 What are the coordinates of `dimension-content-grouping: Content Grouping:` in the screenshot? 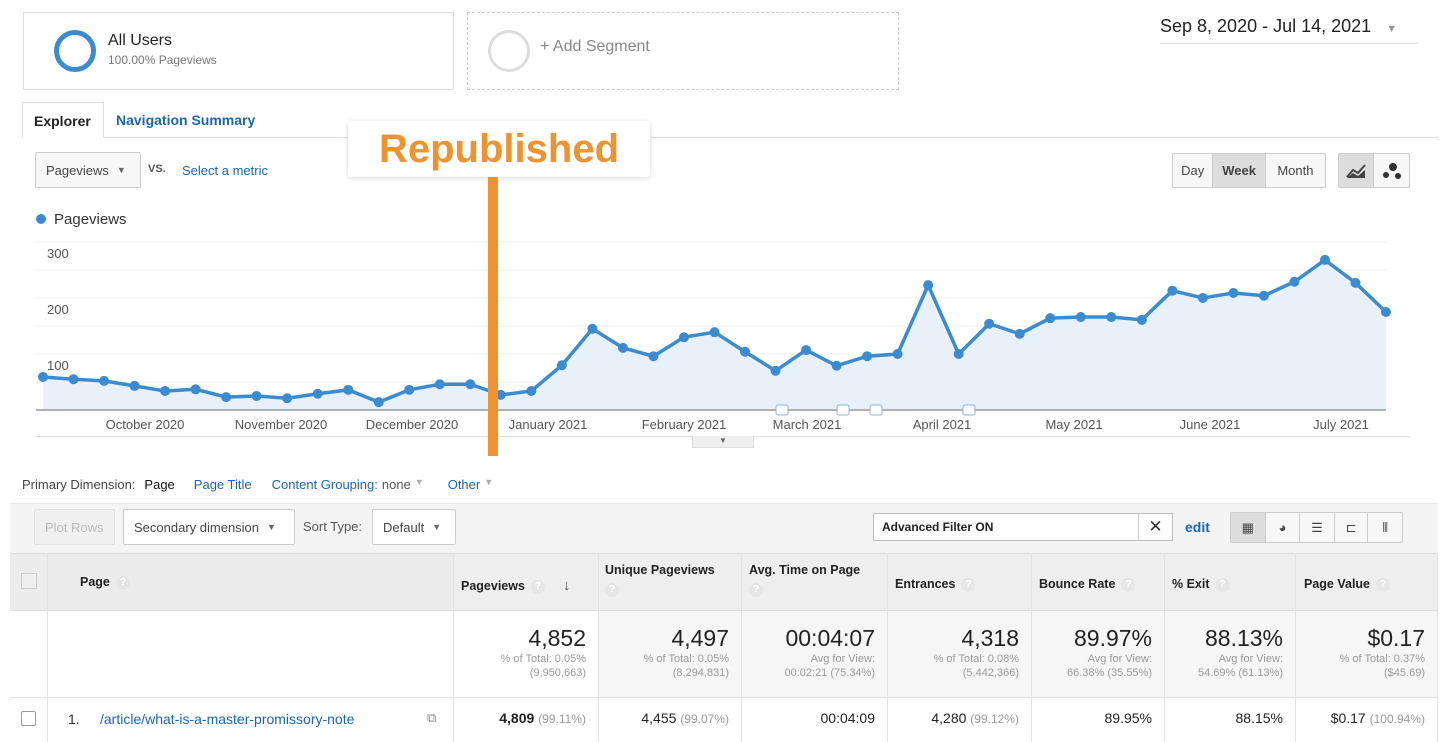 It's located at (324, 484).